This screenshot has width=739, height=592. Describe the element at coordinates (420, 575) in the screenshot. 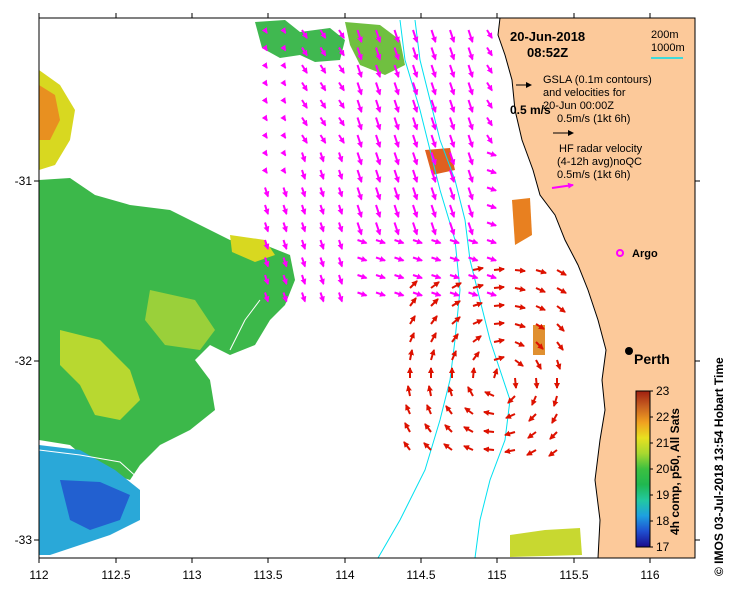

I see `x-tick-label: 114.5` at that location.